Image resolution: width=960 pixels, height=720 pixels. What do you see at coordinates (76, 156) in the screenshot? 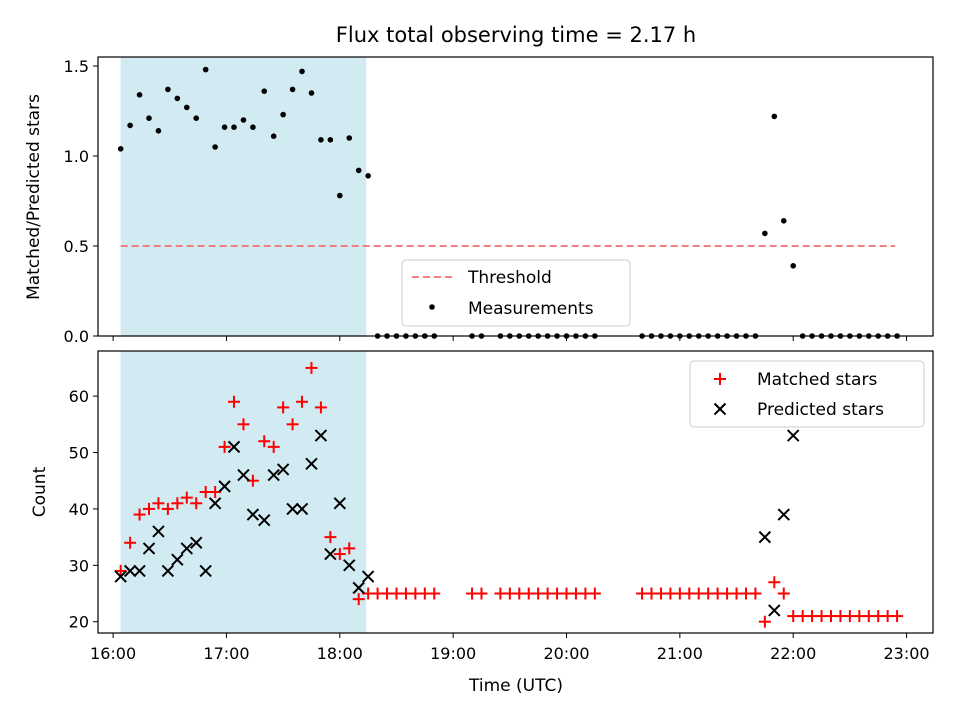
I see `y-tick-label: 1.0` at bounding box center [76, 156].